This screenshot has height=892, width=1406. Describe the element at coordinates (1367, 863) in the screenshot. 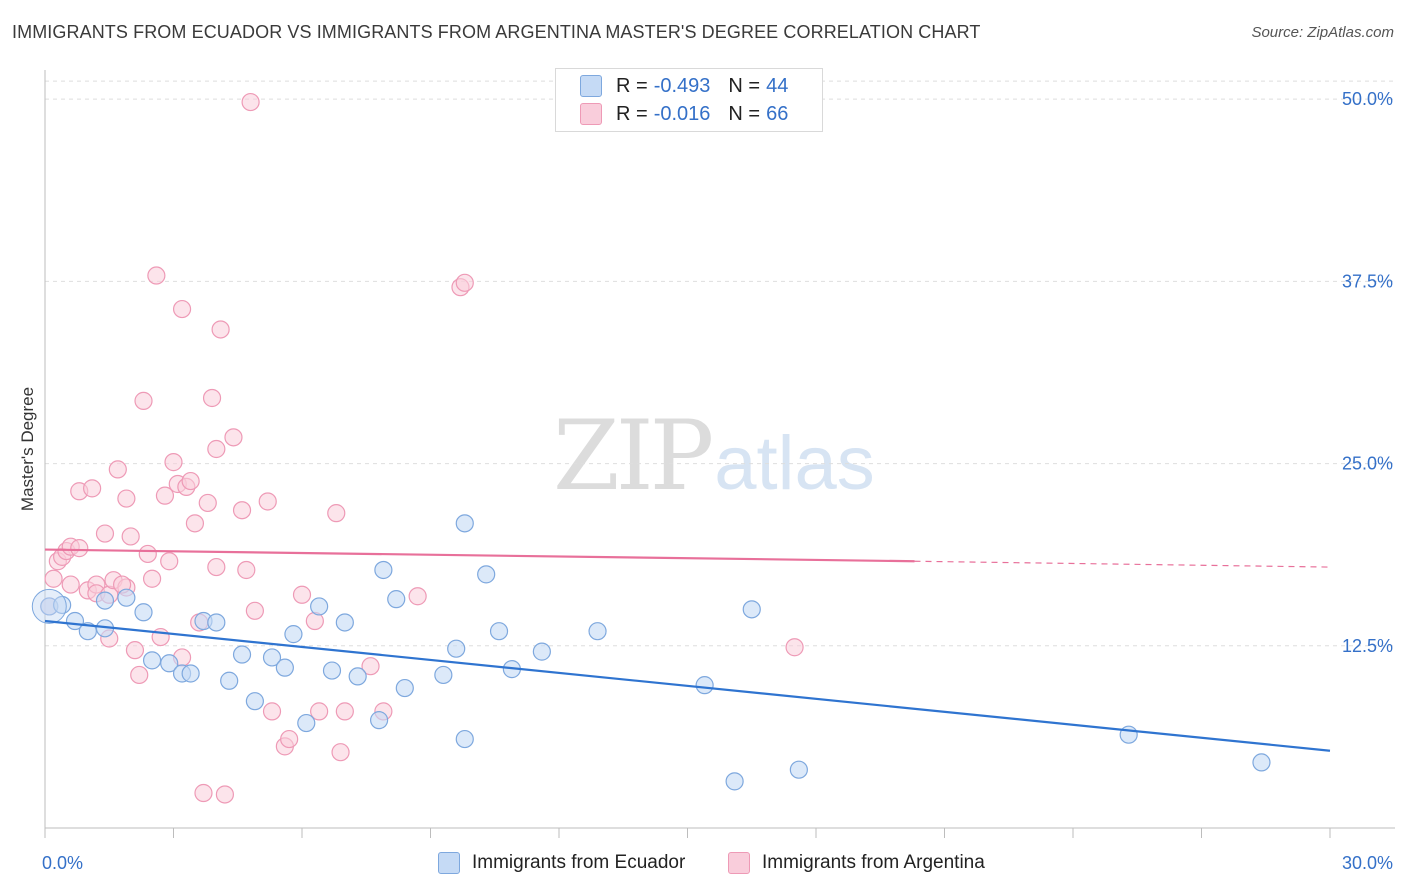

I see `x-tick-label: 30.0%` at that location.